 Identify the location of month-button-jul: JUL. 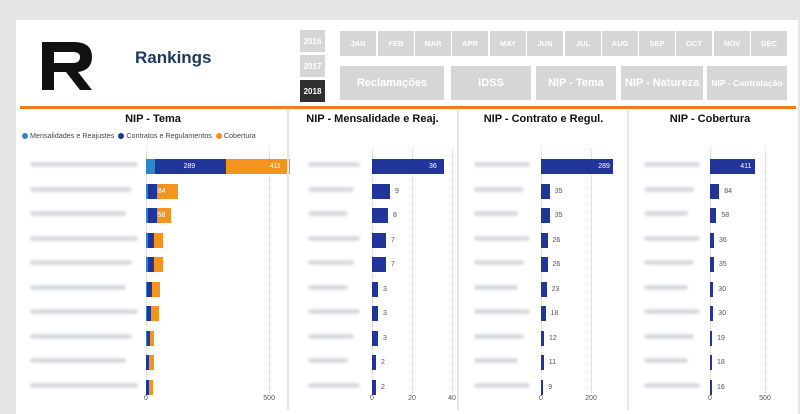
(583, 43).